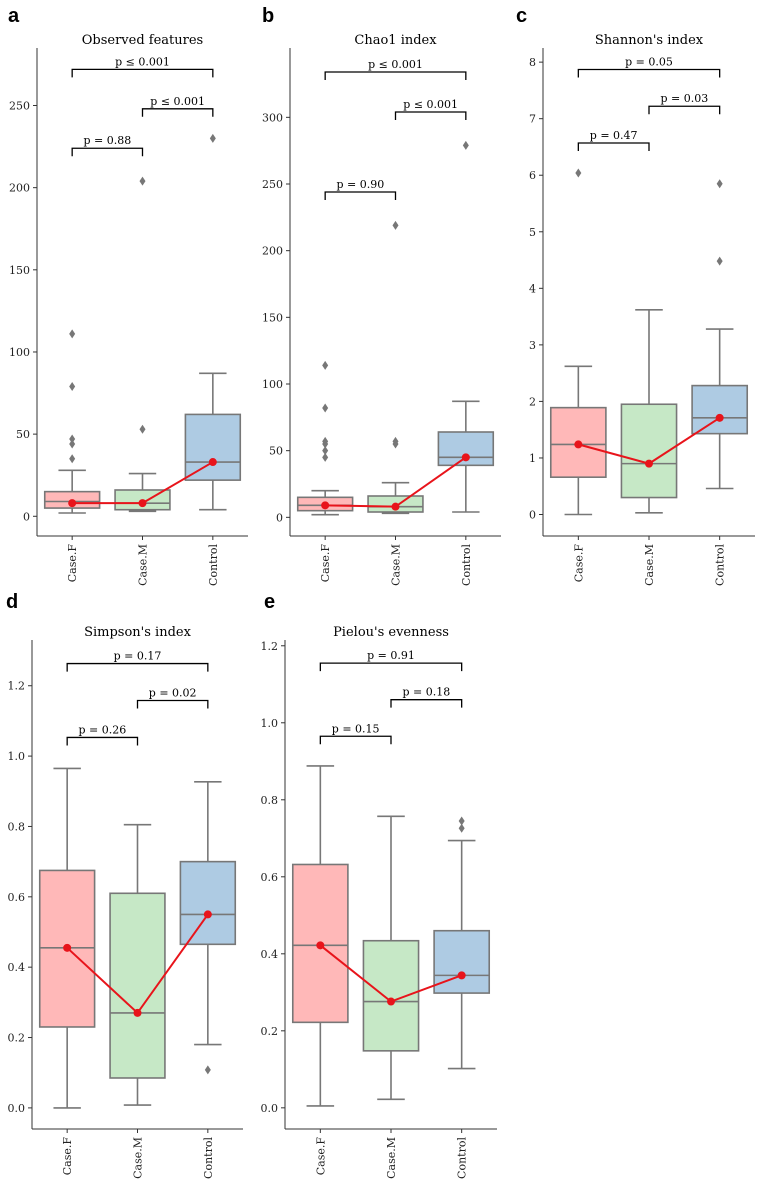 The width and height of the screenshot is (759, 1186). Describe the element at coordinates (14, 16) in the screenshot. I see `panel-letter: a` at that location.